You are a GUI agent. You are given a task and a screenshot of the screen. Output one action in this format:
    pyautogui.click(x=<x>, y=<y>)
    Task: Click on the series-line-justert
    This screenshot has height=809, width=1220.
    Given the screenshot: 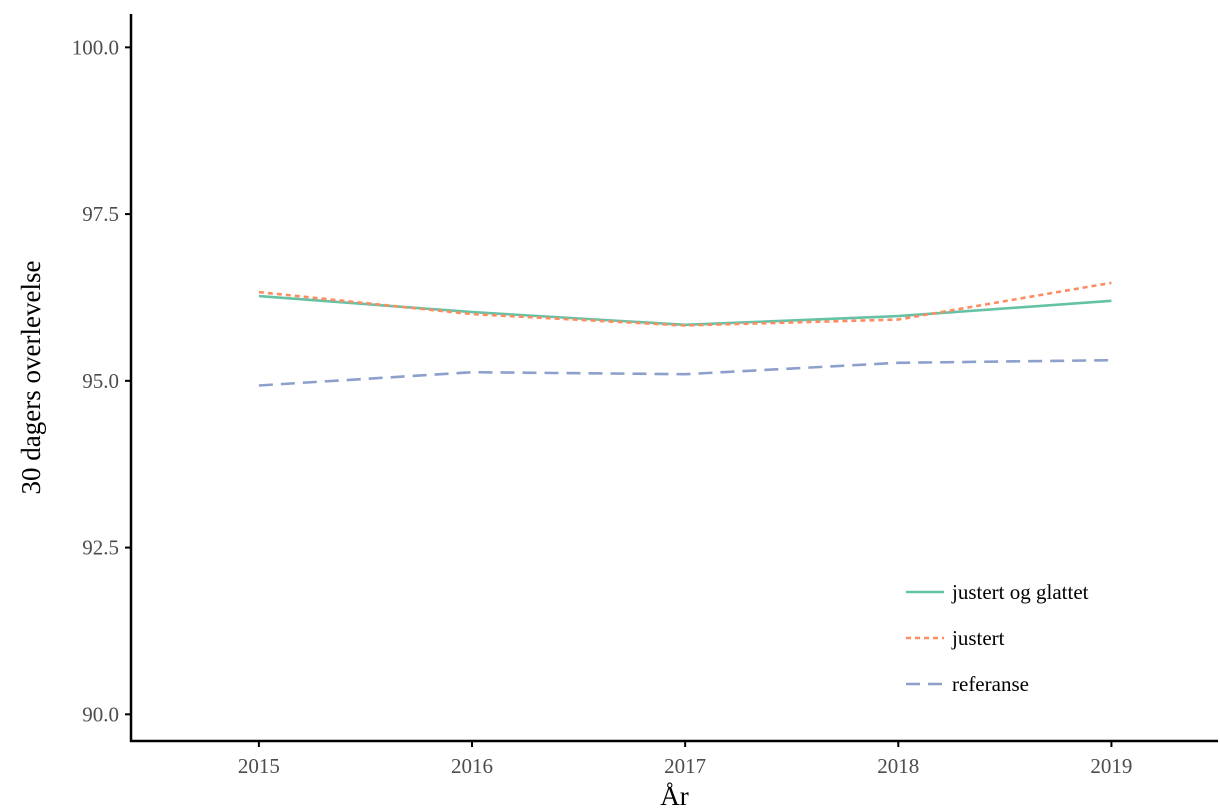 What is the action you would take?
    pyautogui.click(x=685, y=304)
    